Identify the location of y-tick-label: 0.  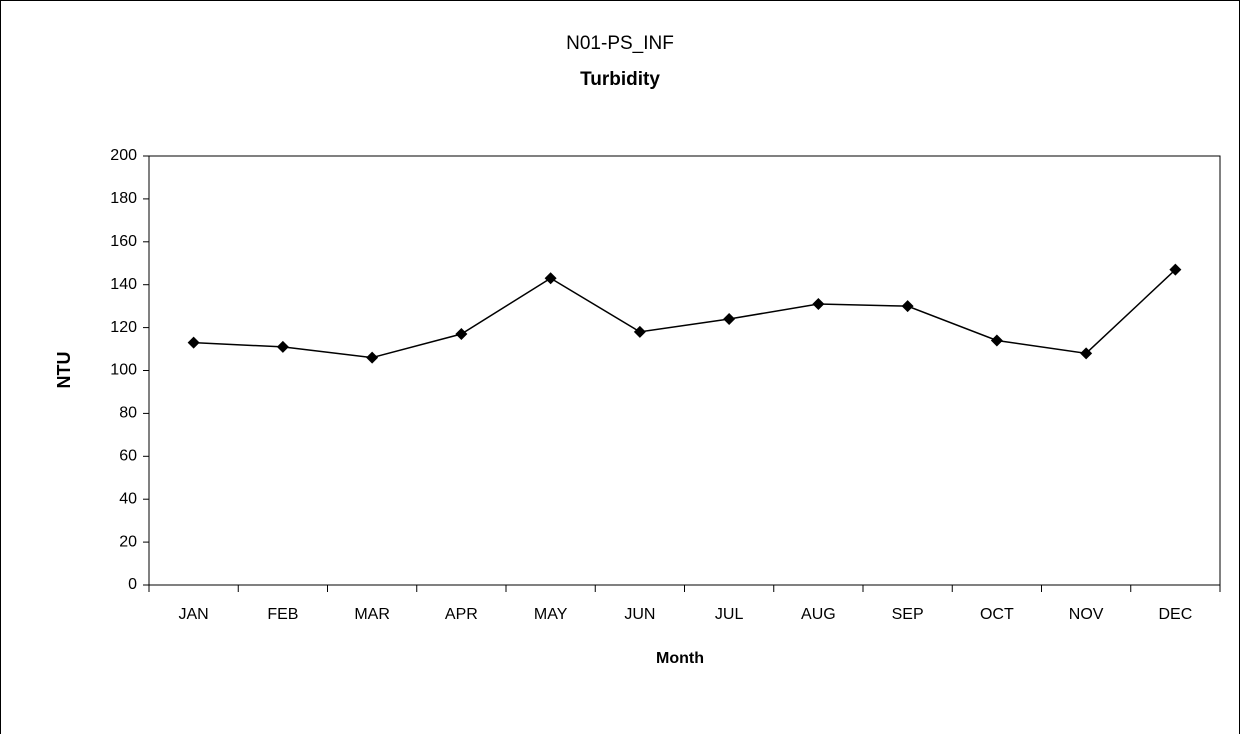
(132, 584).